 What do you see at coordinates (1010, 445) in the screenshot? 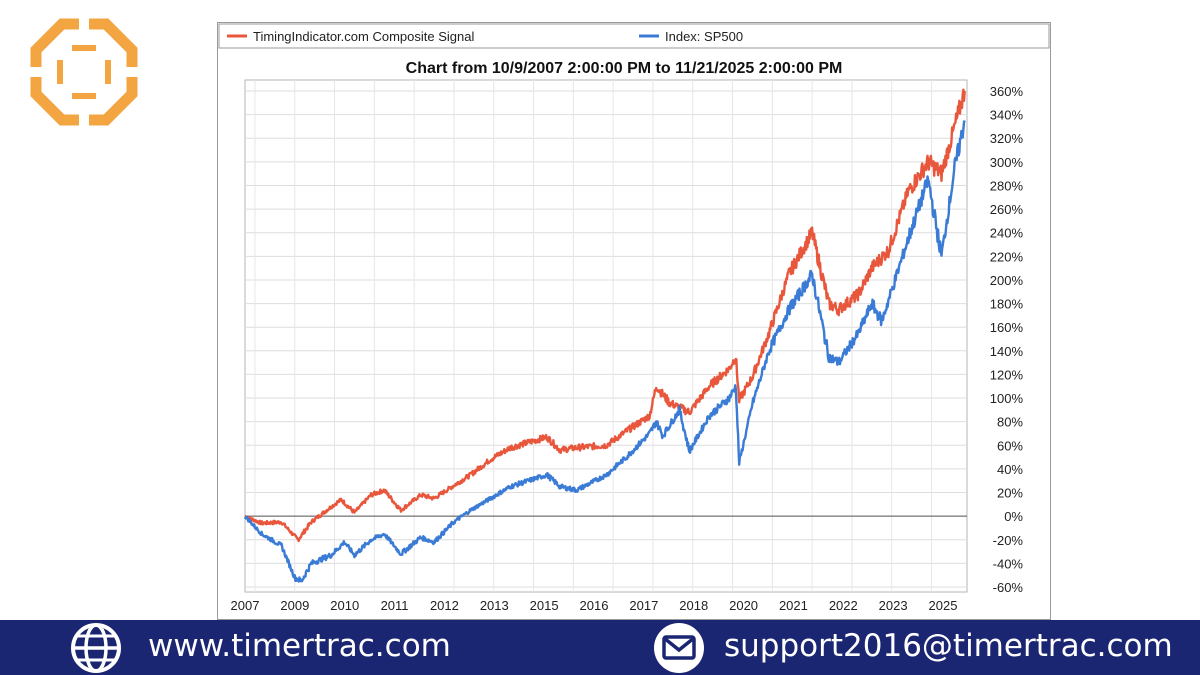
I see `y-tick-label: 60%` at bounding box center [1010, 445].